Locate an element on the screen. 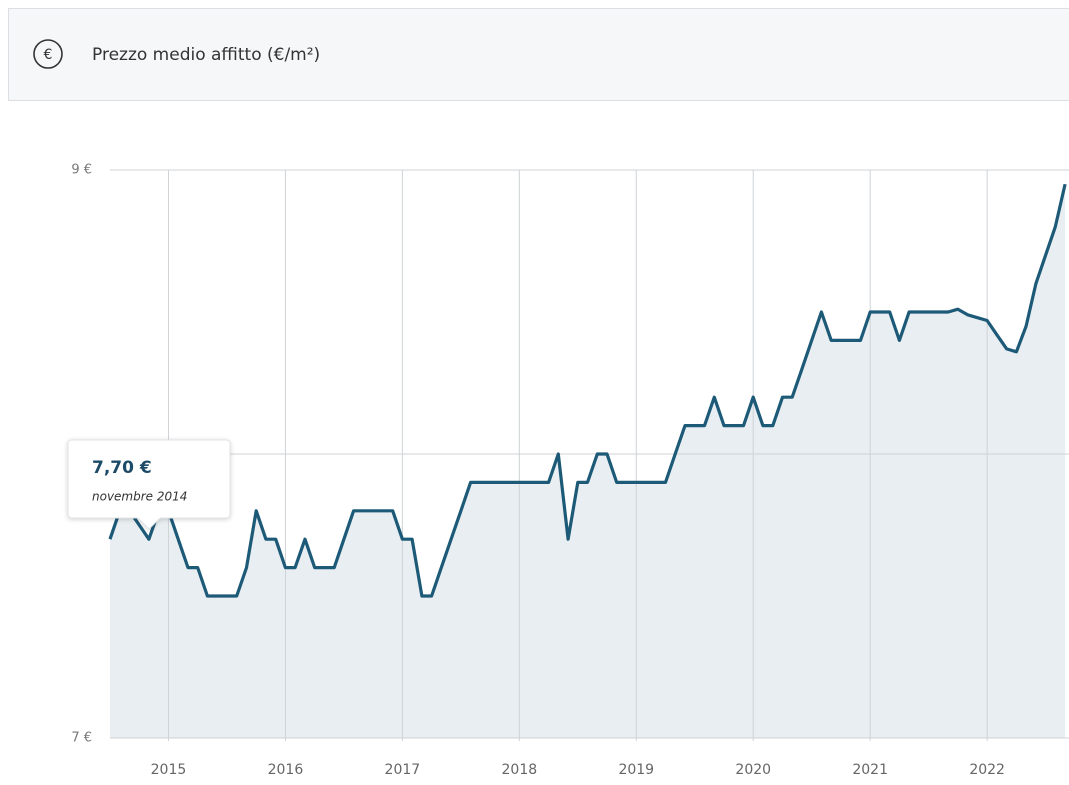 This screenshot has height=785, width=1069. x-tick-label: 2017 is located at coordinates (403, 770).